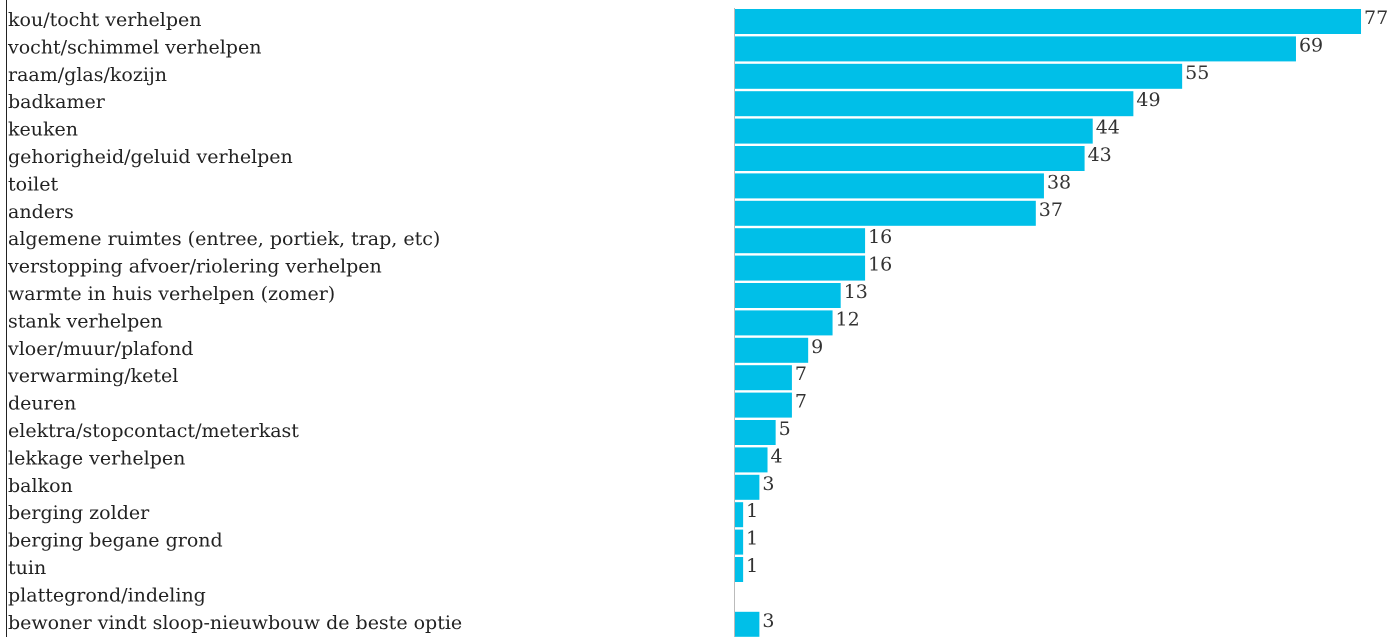 This screenshot has height=637, width=1394. Describe the element at coordinates (79, 513) in the screenshot. I see `category-label: berging zolder` at that location.